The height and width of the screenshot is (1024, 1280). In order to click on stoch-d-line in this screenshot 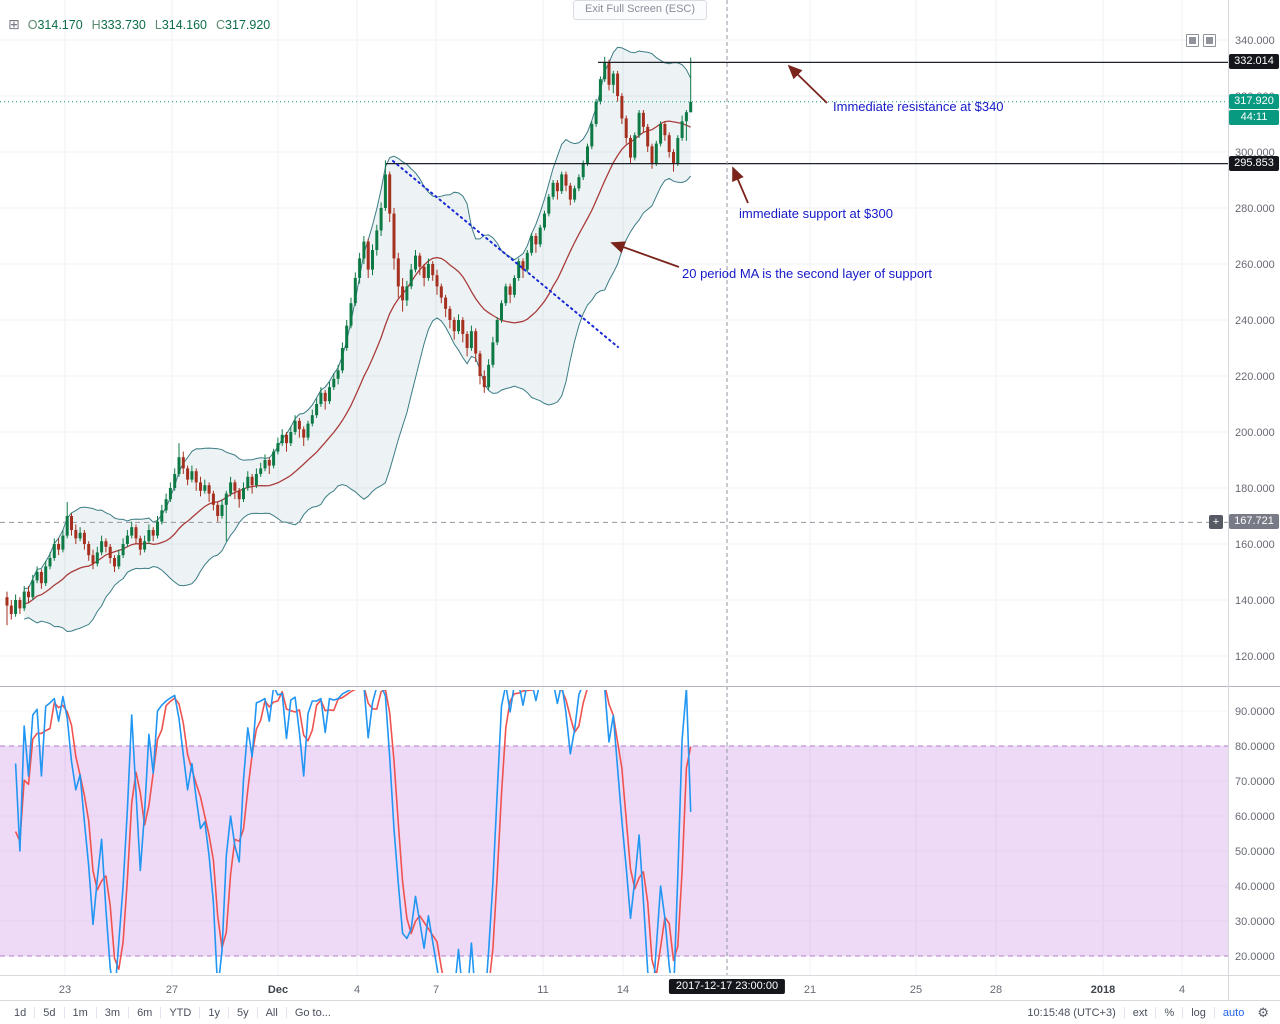, I will do `click(353, 831)`.